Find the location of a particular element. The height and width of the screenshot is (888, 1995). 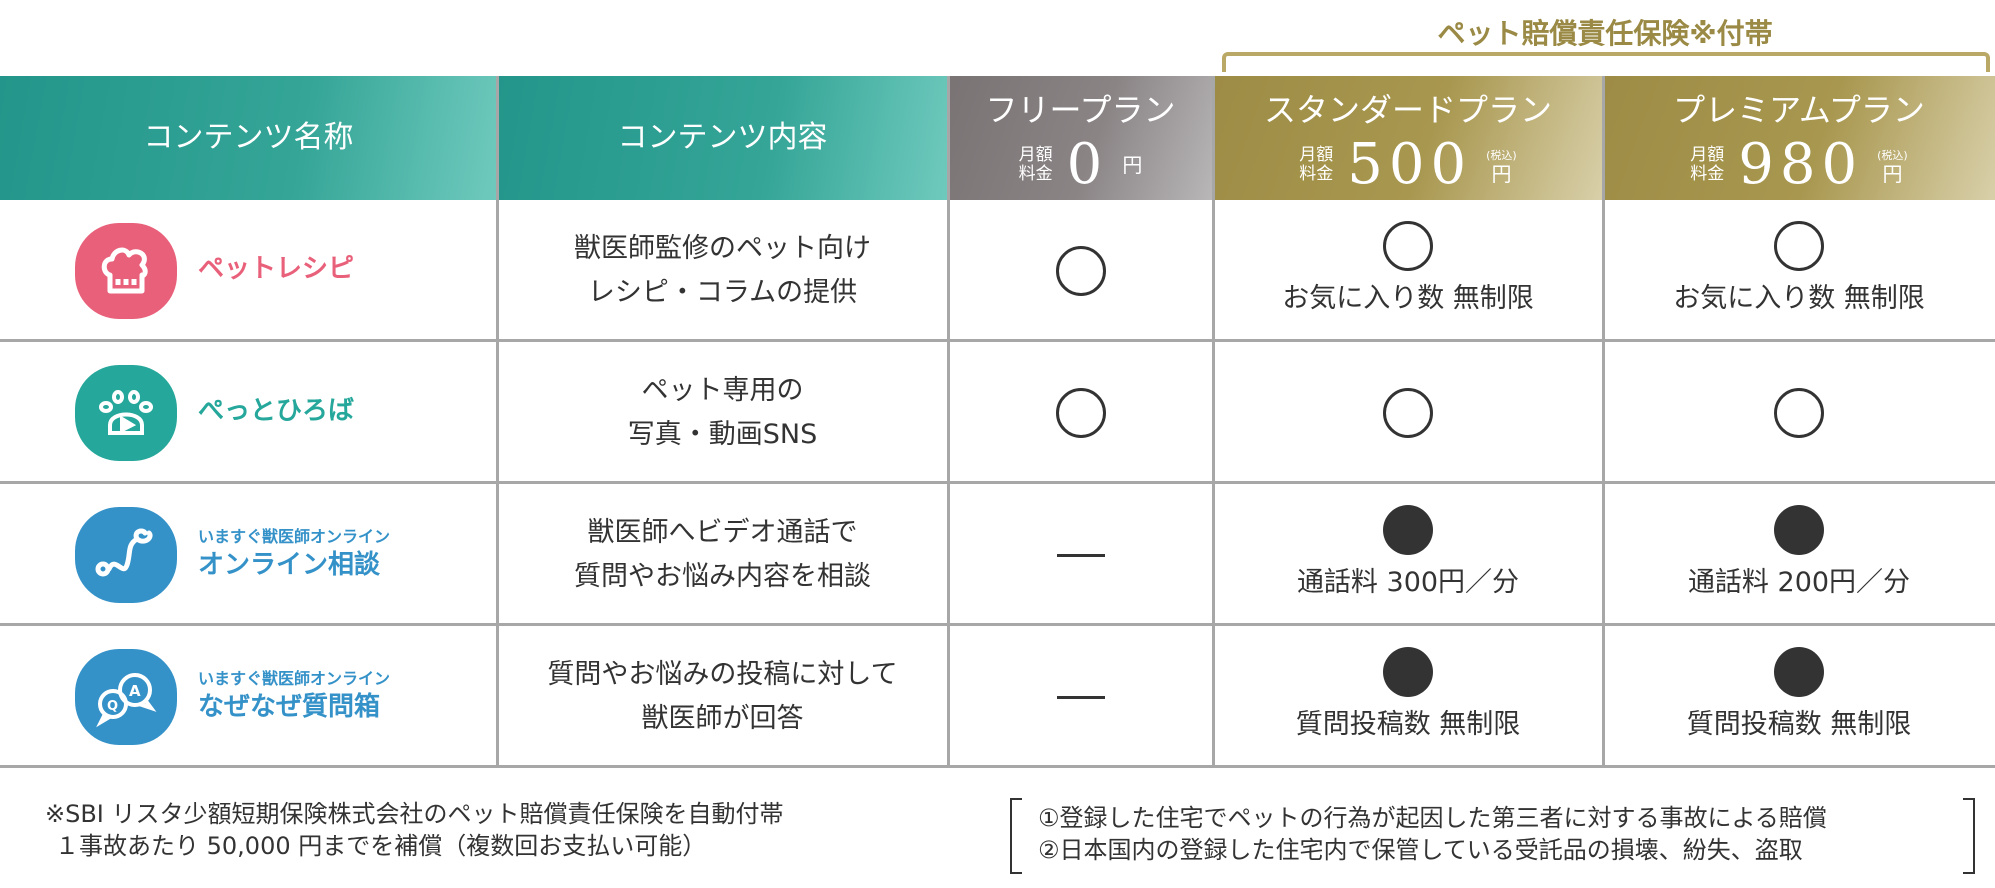

premium-cell: お気に入り数 無制限 is located at coordinates (1799, 271).